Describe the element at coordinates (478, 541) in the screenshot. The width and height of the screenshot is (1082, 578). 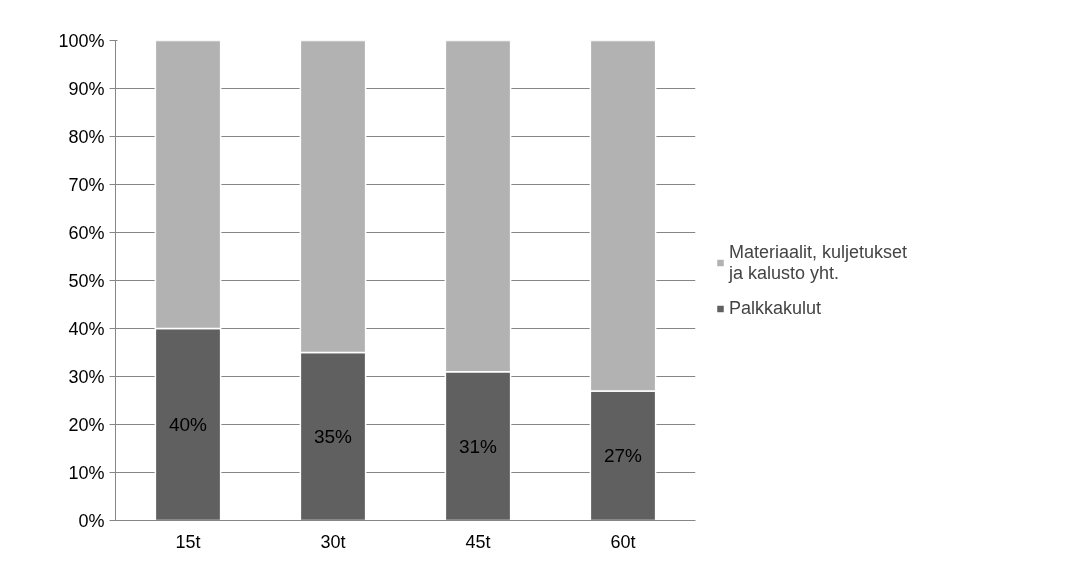
I see `x-tick-label: 45t` at that location.